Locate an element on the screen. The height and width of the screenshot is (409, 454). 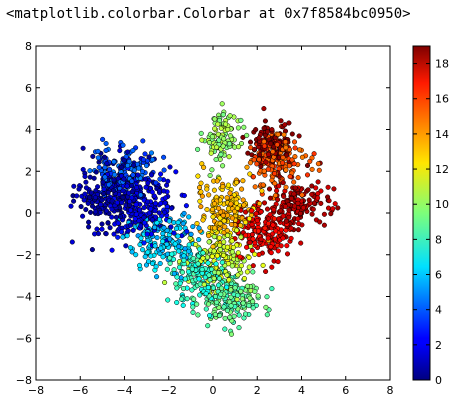
y-tick-label: −6 is located at coordinates (24, 338).